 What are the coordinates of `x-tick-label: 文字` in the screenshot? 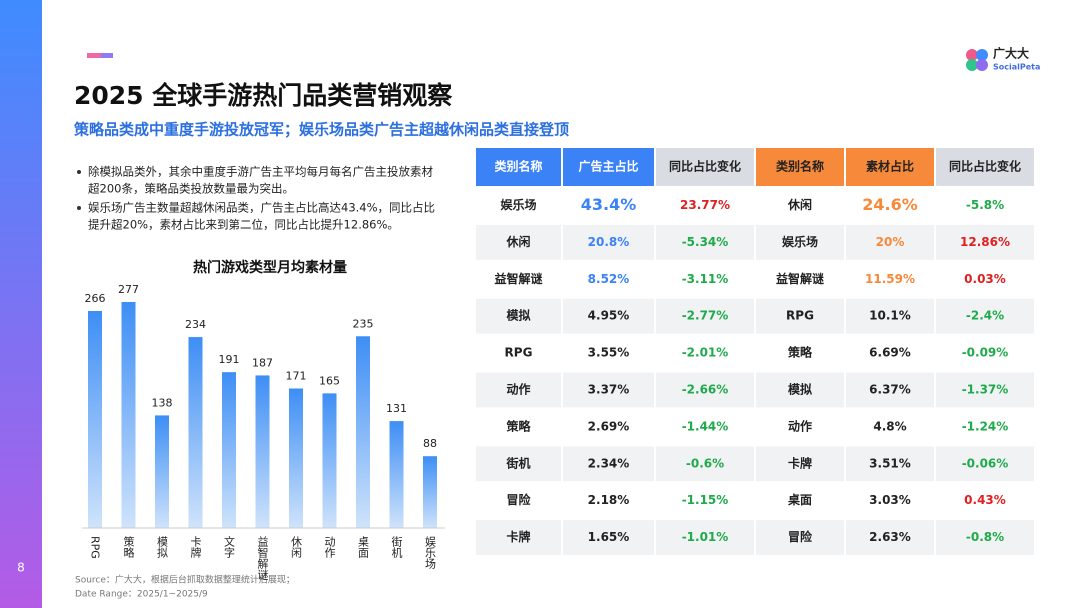 It's located at (229, 546).